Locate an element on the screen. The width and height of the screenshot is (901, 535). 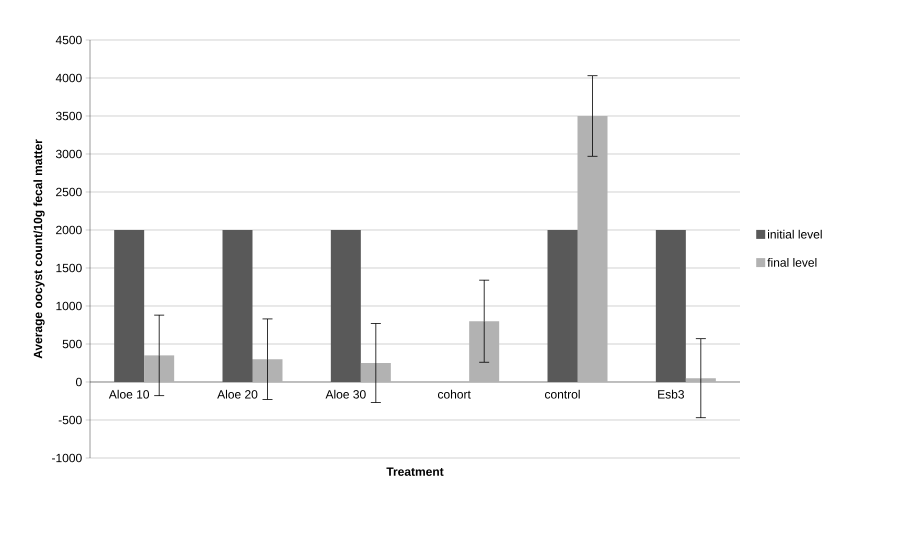
y-tick-label: -1000 is located at coordinates (67, 458).